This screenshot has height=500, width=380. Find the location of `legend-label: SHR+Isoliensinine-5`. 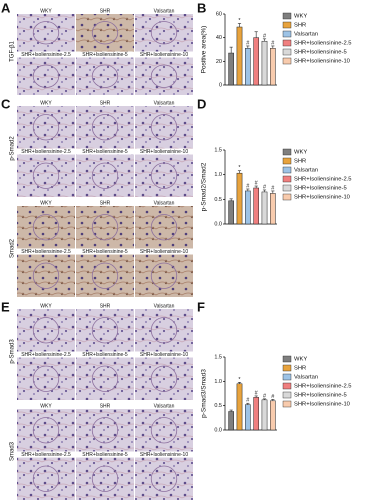

legend-label: SHR+Isoliensinine-5 is located at coordinates (320, 53).